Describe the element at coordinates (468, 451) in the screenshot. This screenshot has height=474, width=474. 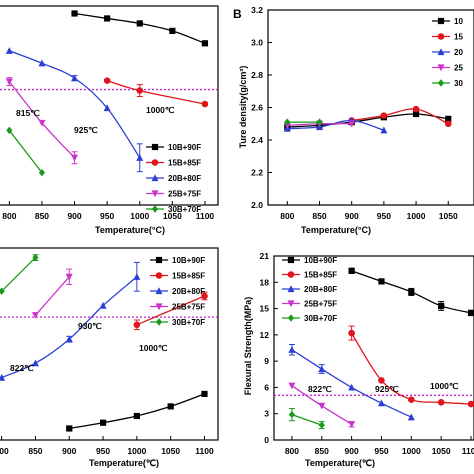
I see `panel-d-xtick-label: 1100` at that location.